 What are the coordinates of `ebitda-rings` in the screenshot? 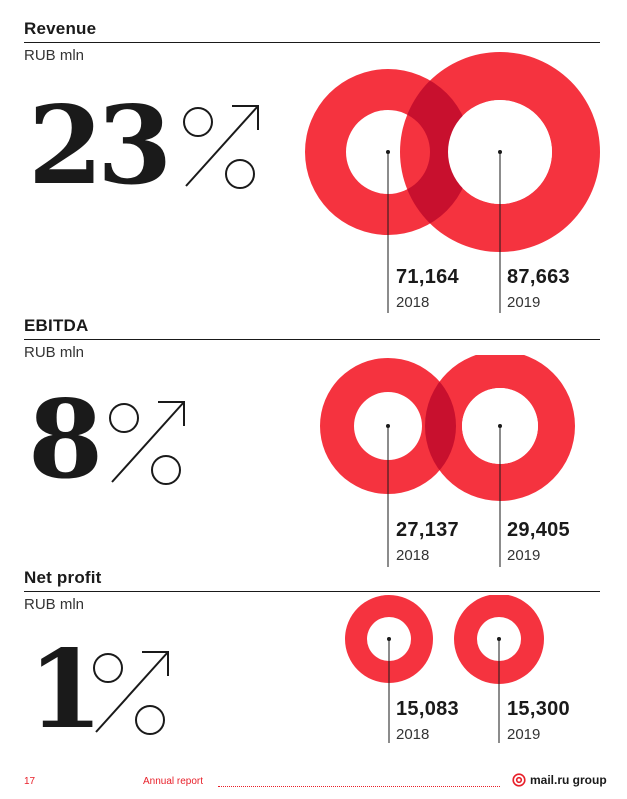 It's located at (447, 461).